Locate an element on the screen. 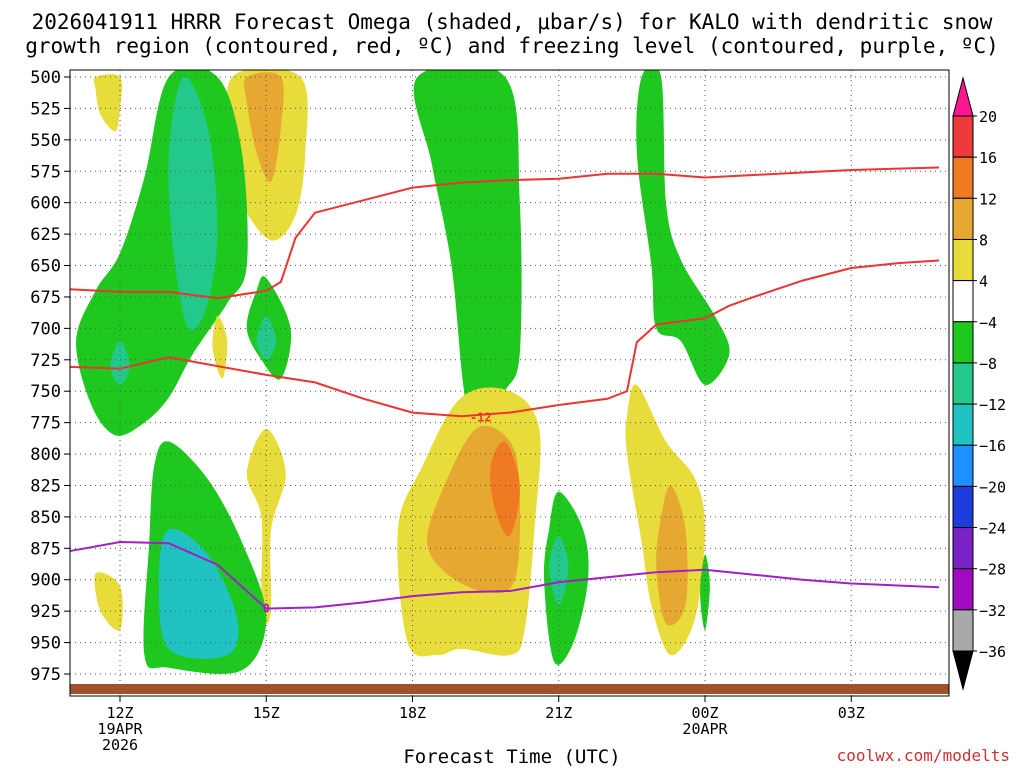 This screenshot has width=1024, height=768. y-tick-label: 875 is located at coordinates (45, 549).